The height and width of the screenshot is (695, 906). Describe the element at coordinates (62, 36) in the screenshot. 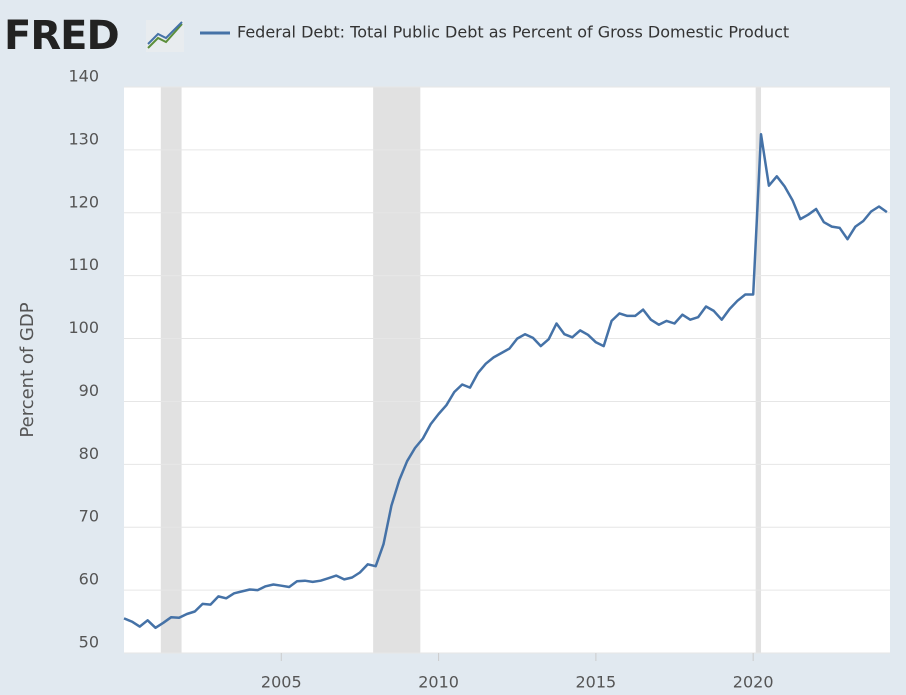

I see `brand-logo: FRED` at that location.